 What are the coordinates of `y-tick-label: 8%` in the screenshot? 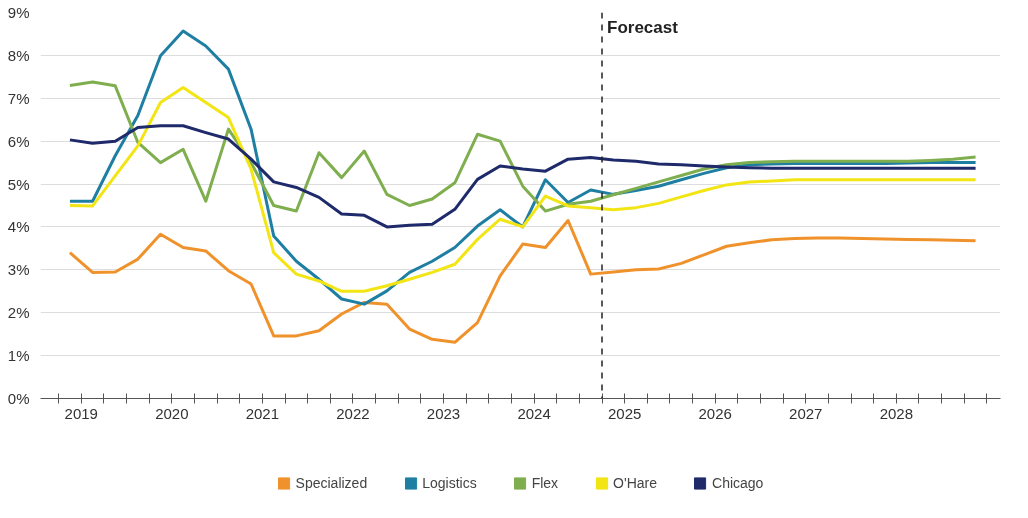 It's located at (18, 55).